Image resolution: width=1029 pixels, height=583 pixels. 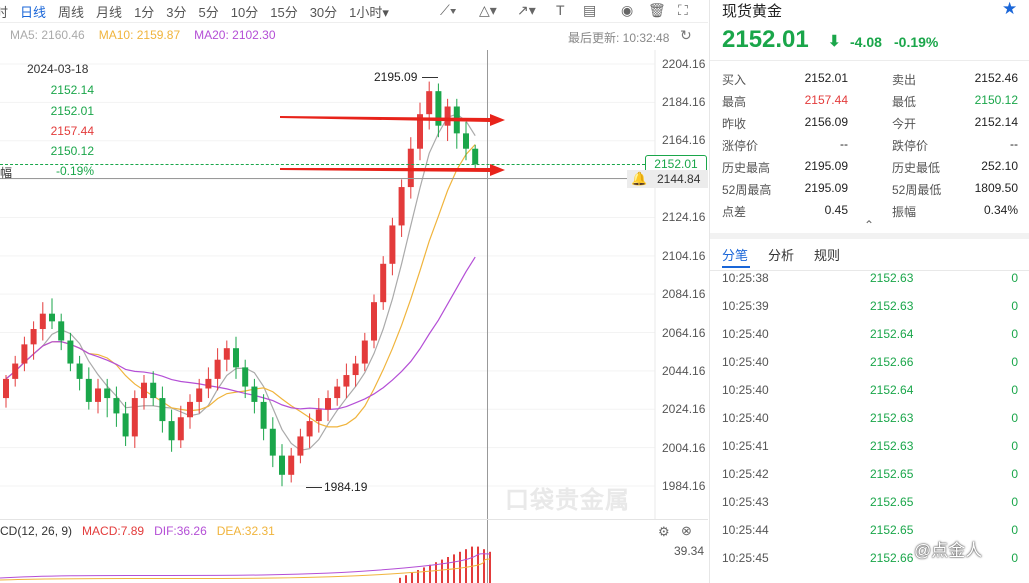 What do you see at coordinates (619, 38) in the screenshot?
I see `last-update: 最后更新: 10:32:48` at bounding box center [619, 38].